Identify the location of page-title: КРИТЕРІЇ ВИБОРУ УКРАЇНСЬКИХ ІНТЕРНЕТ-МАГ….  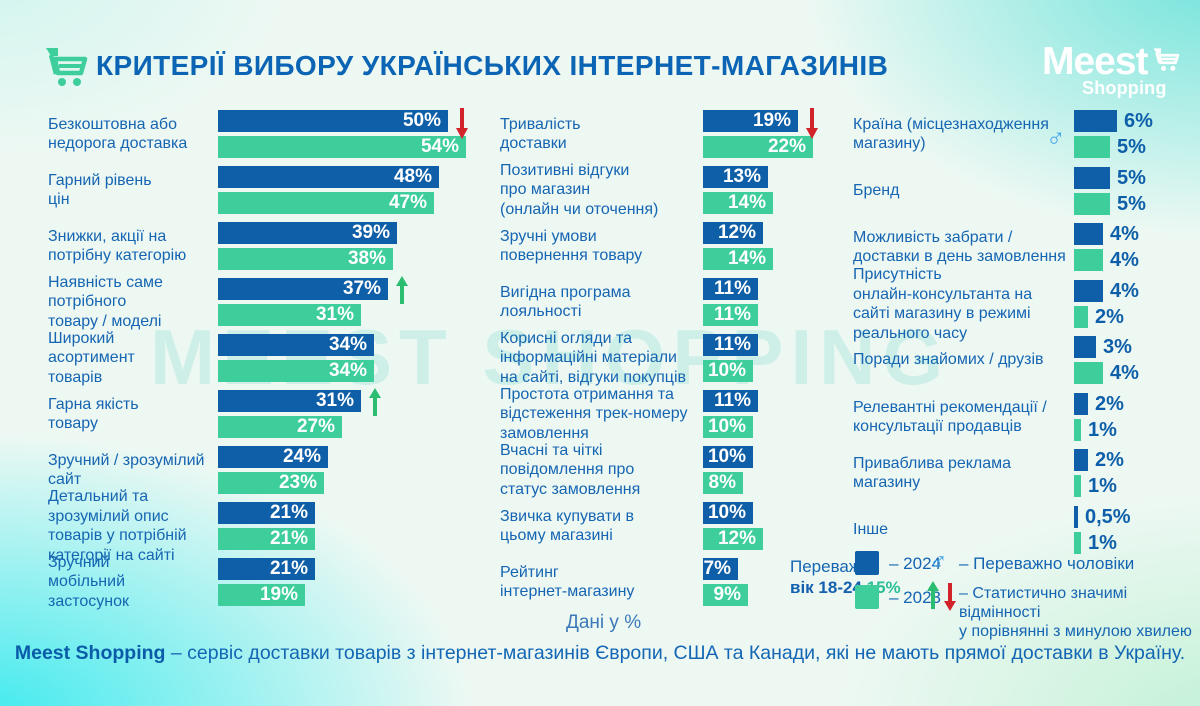
(492, 65).